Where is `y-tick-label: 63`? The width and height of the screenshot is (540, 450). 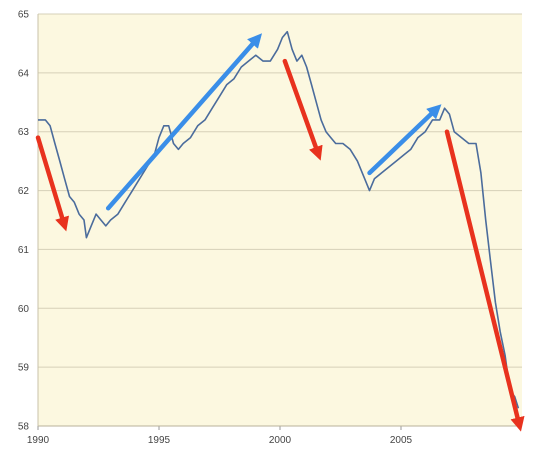 y-tick-label: 63 is located at coordinates (24, 132).